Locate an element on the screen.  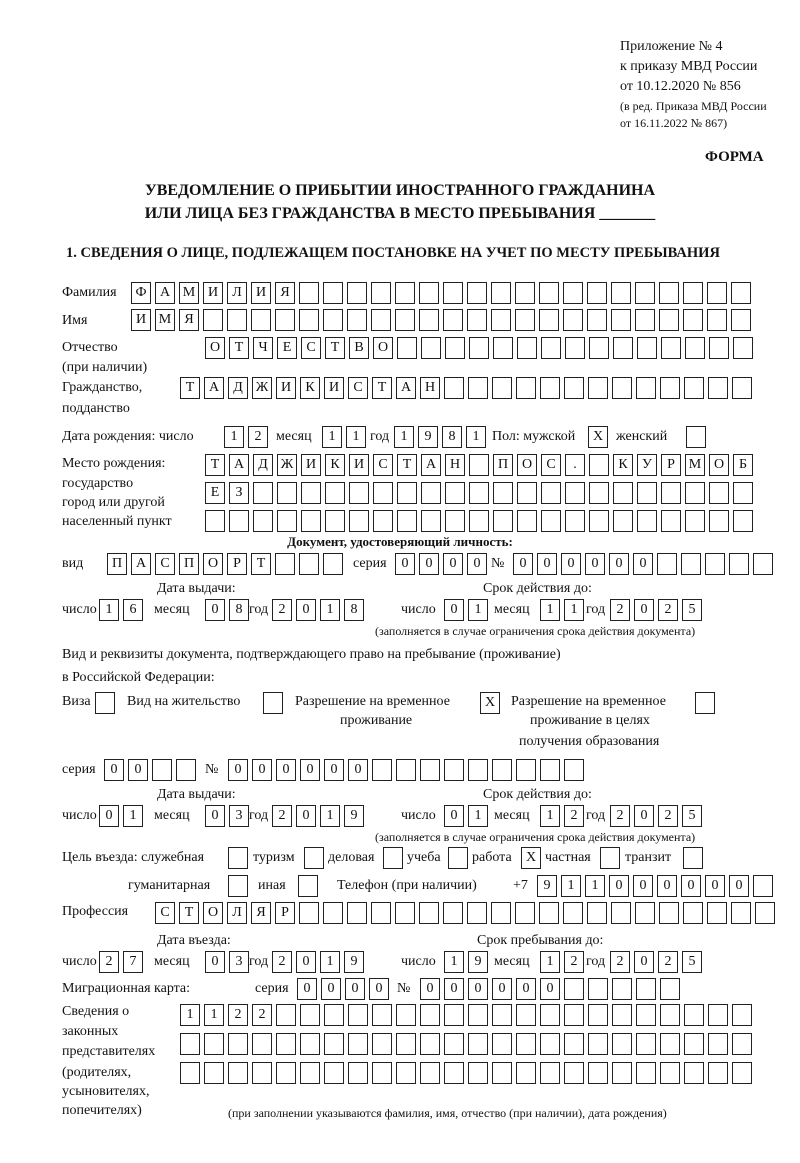
char-box: В is located at coordinates (359, 348).